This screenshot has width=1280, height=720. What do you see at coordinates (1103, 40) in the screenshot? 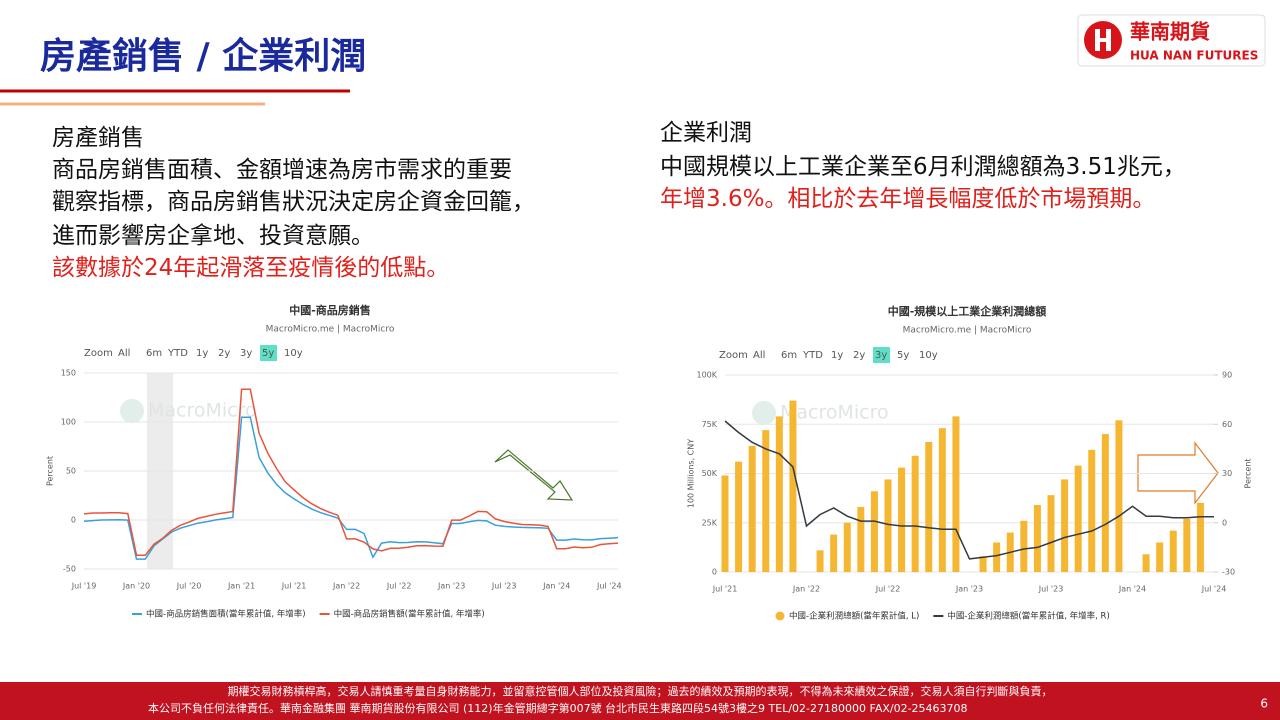
I see `logo-icon-bar` at bounding box center [1103, 40].